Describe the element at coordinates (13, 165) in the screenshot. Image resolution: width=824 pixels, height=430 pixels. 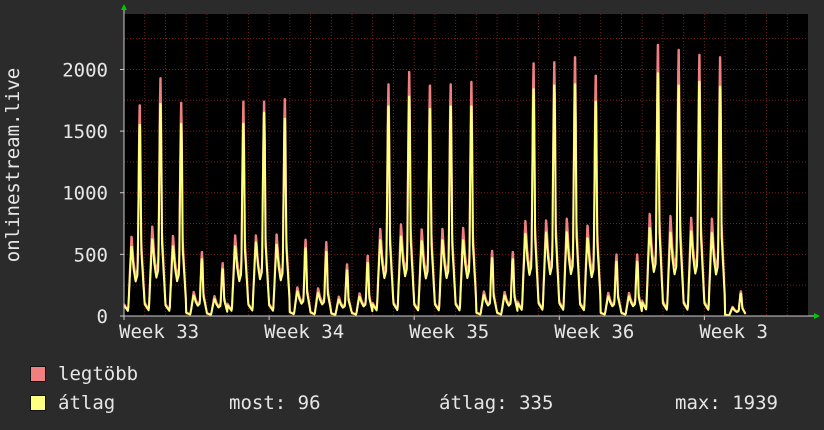
I see `y-axis-label: onlinestream.live` at that location.